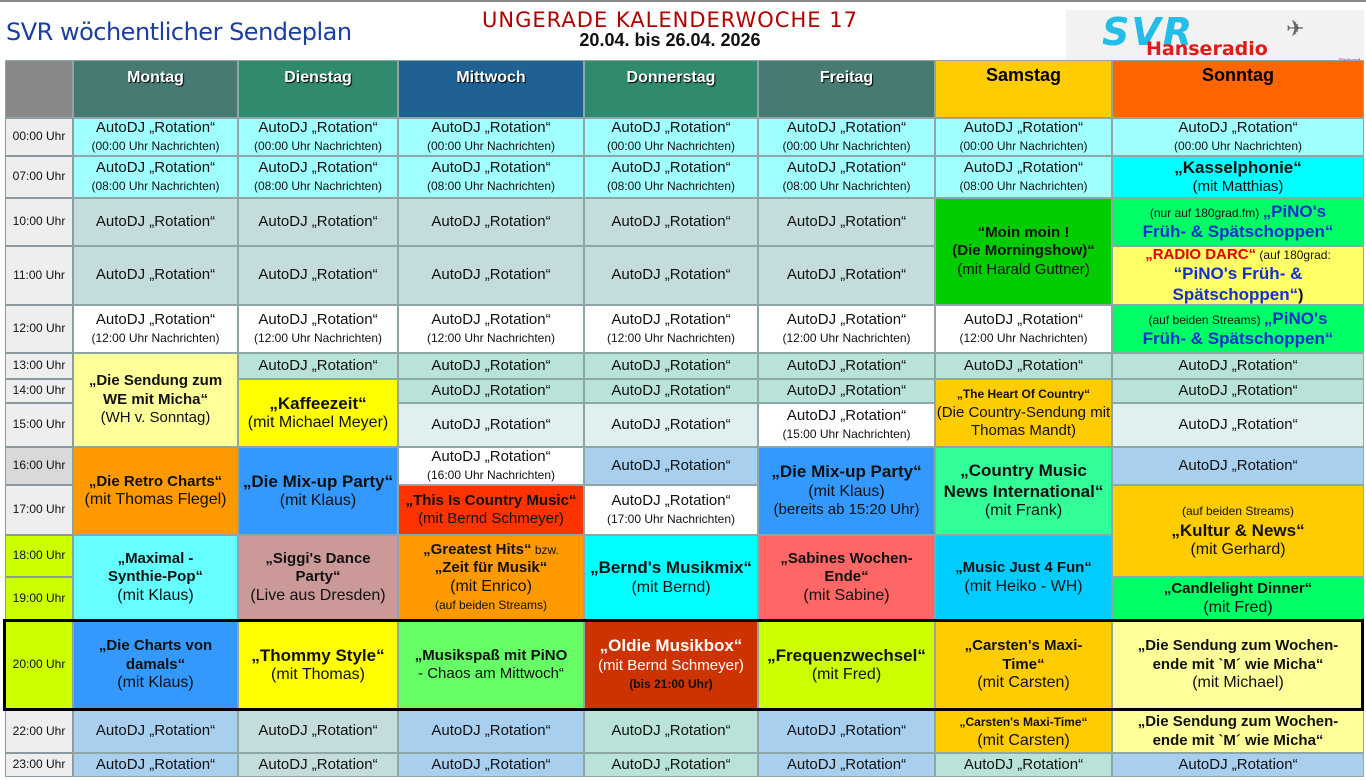 The image size is (1366, 780). Describe the element at coordinates (318, 413) in the screenshot. I see `show-cell: „Kaffeezeit“ (mit Michael Meyer)` at that location.